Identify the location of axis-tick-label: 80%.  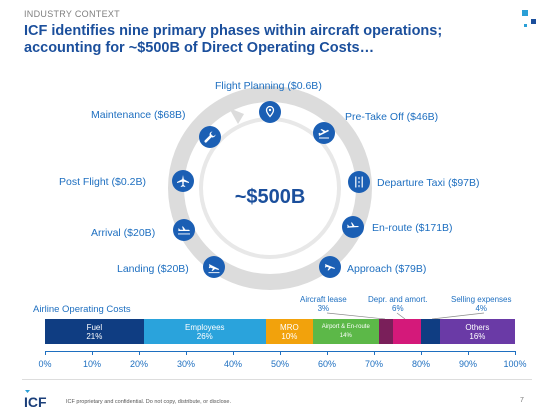
(420, 364).